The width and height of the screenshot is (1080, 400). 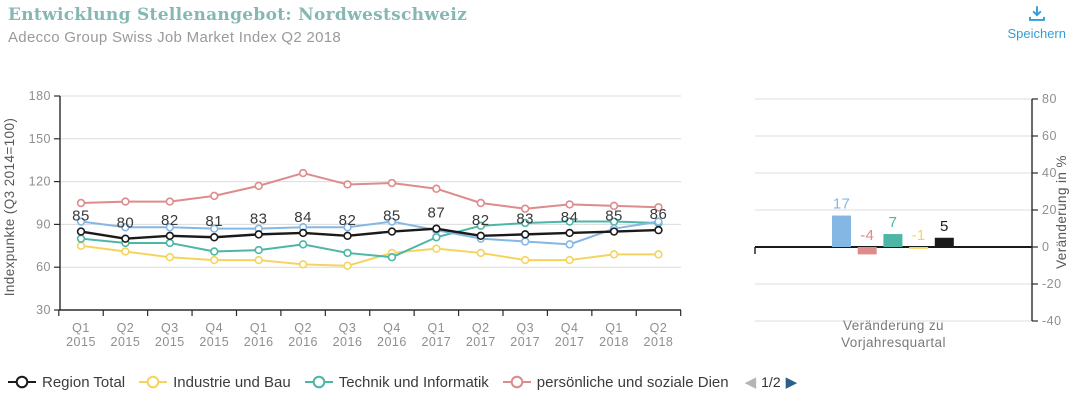 I want to click on legend-marker-icon, so click(x=516, y=382).